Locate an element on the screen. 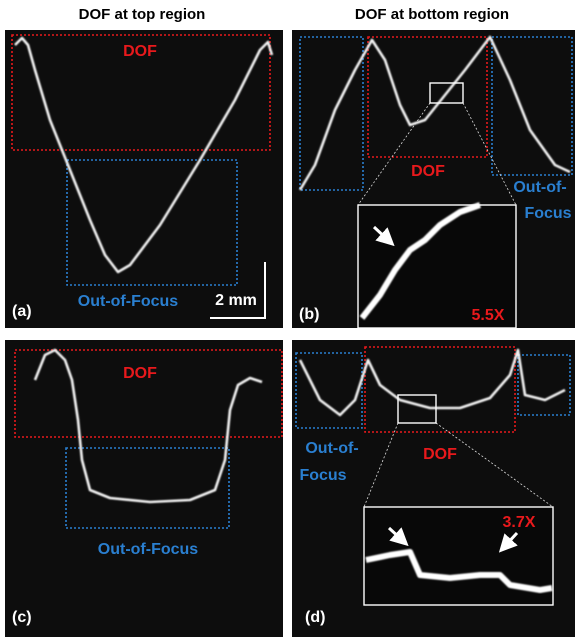  panel-label: (a) is located at coordinates (22, 311).